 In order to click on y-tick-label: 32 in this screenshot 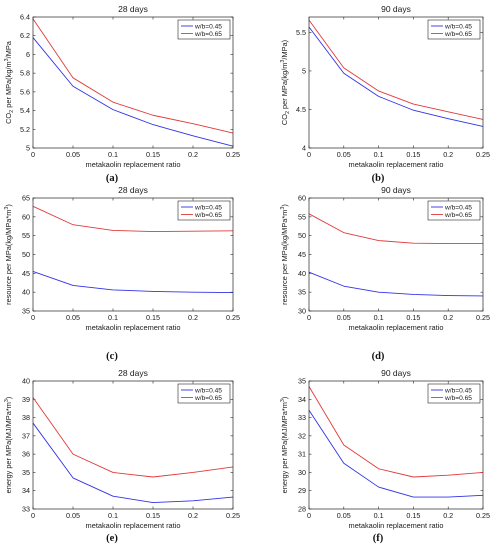, I will do `click(302, 435)`.